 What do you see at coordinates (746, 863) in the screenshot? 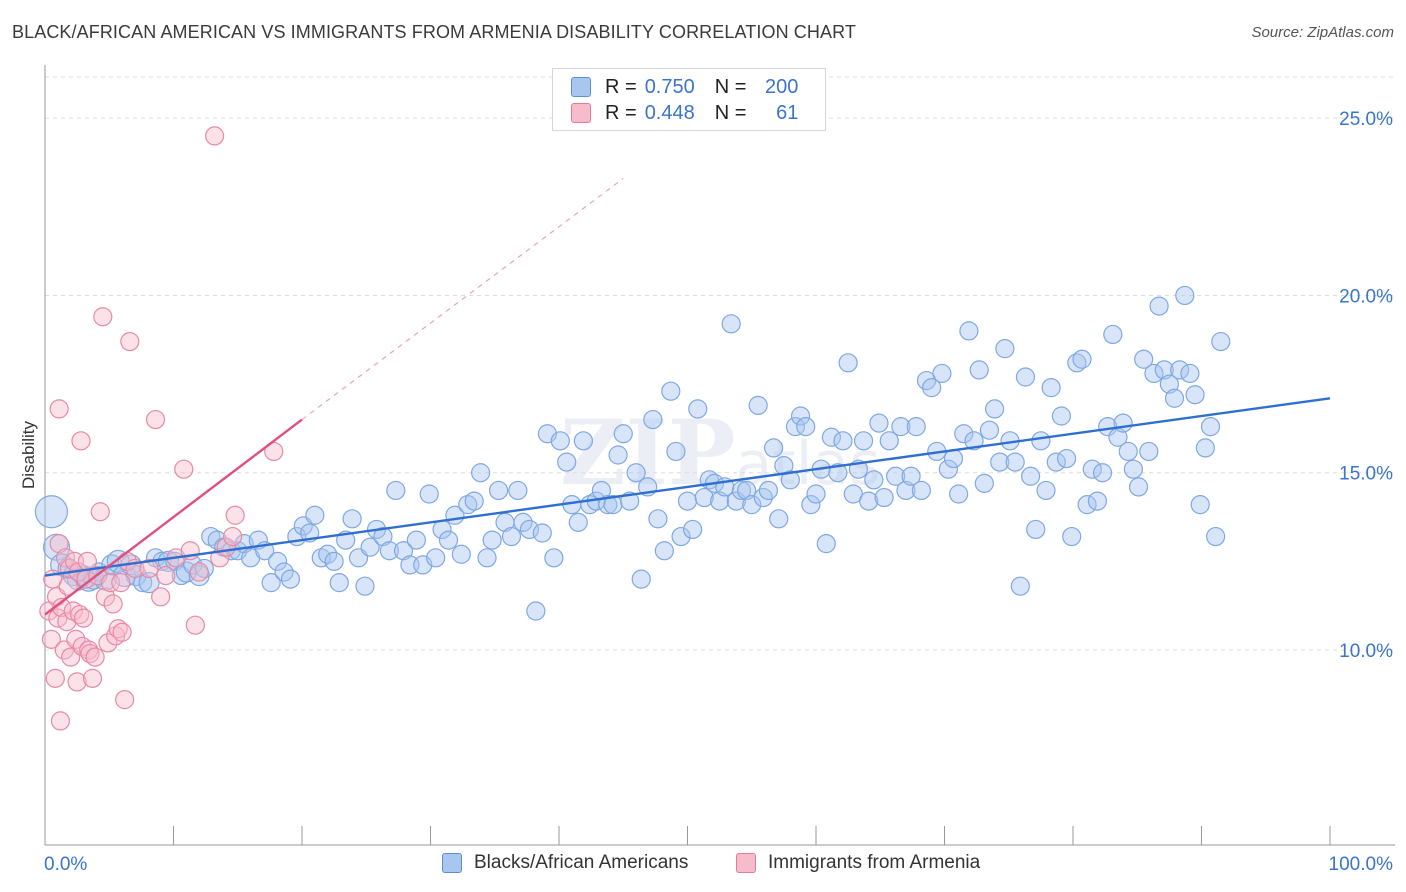
I see `legend-swatch-armenia` at bounding box center [746, 863].